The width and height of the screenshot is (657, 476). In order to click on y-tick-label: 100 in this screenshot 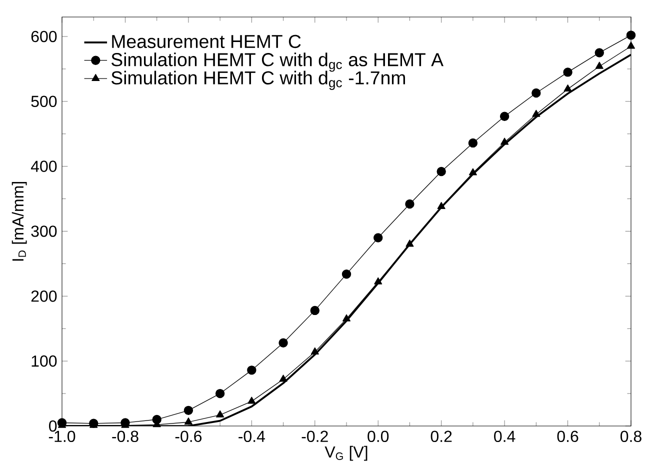, I will do `click(44, 361)`.